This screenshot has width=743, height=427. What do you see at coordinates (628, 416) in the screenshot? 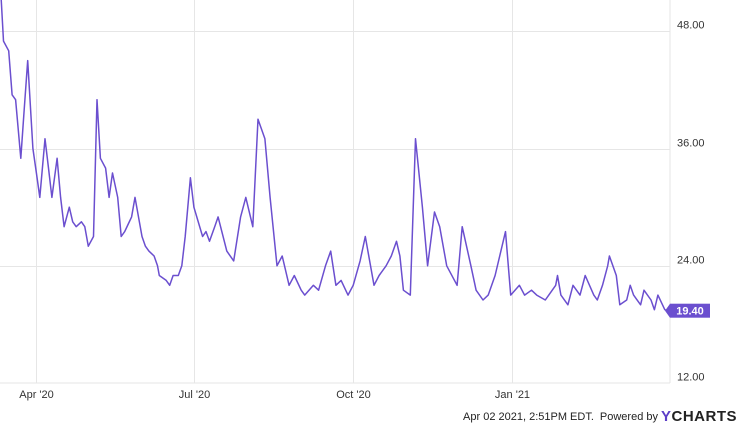
I see `powered-by-text: Powered by` at bounding box center [628, 416].